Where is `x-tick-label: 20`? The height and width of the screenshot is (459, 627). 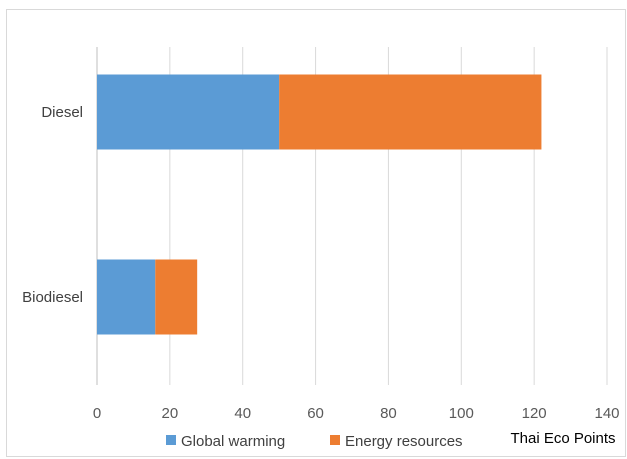
x-tick-label: 20 is located at coordinates (170, 413).